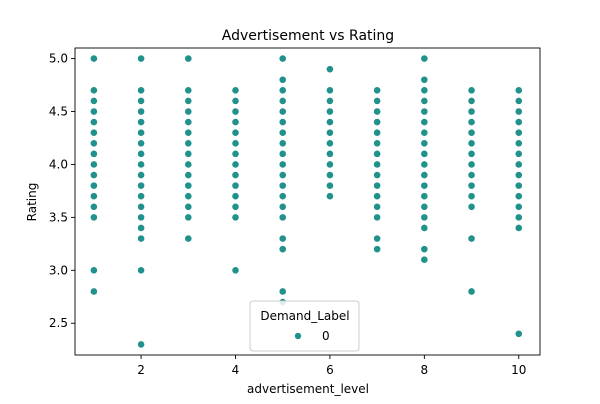 Image resolution: width=600 pixels, height=404 pixels. Describe the element at coordinates (58, 323) in the screenshot. I see `y-tick-label: 2.5` at that location.